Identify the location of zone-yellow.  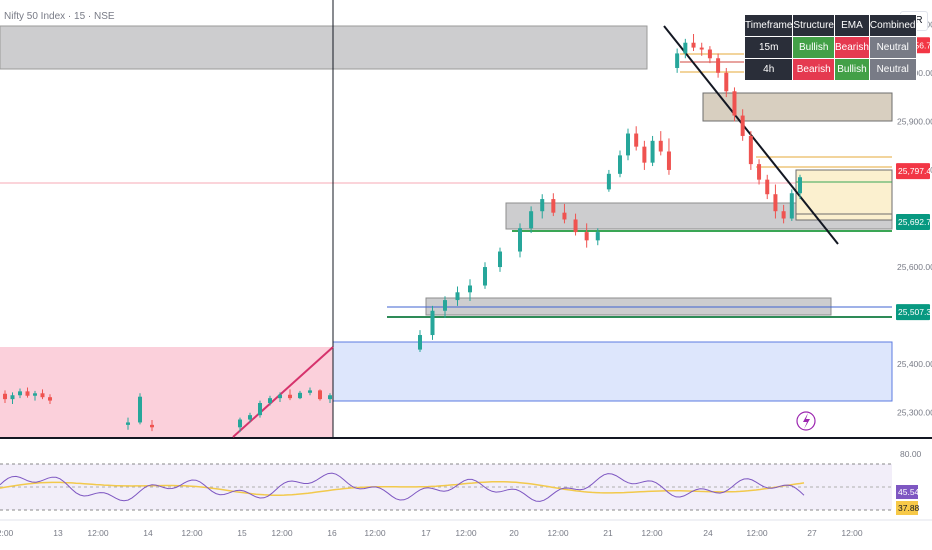
(844, 195).